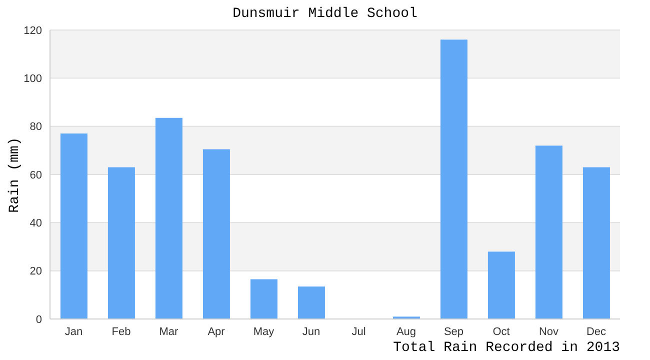 The height and width of the screenshot is (360, 650). What do you see at coordinates (406, 332) in the screenshot?
I see `x-tick-label: Aug` at bounding box center [406, 332].